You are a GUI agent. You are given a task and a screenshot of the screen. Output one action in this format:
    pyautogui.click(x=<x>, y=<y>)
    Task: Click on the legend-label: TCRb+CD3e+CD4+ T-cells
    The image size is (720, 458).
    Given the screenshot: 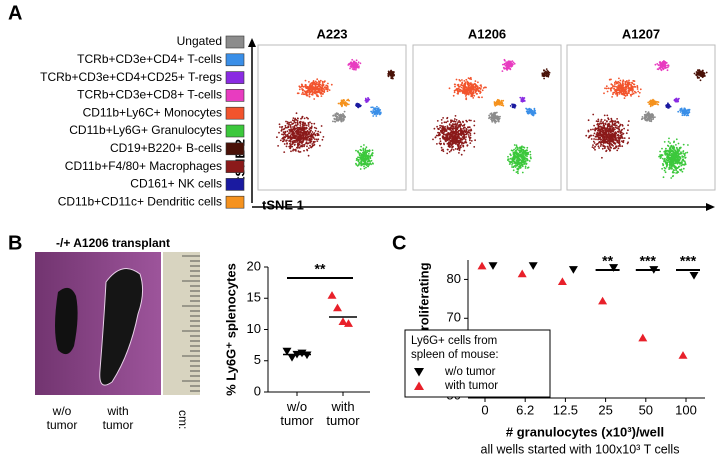 What is the action you would take?
    pyautogui.click(x=149, y=59)
    